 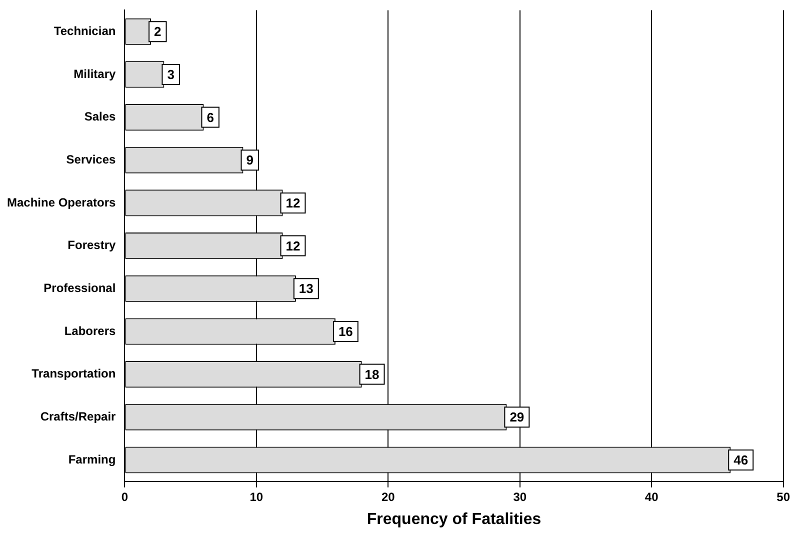 I want to click on y-tick-label: Farming, so click(x=92, y=459).